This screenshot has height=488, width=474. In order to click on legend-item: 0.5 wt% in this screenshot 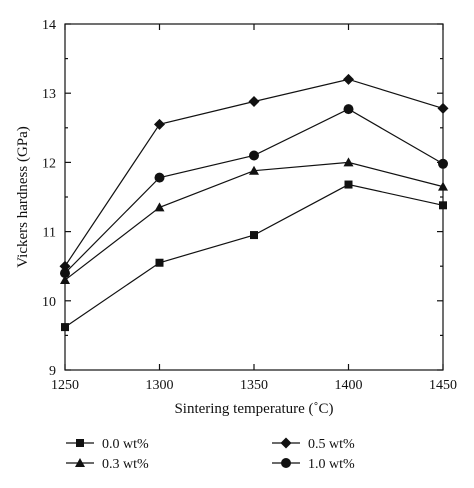, I will do `click(313, 444)`.